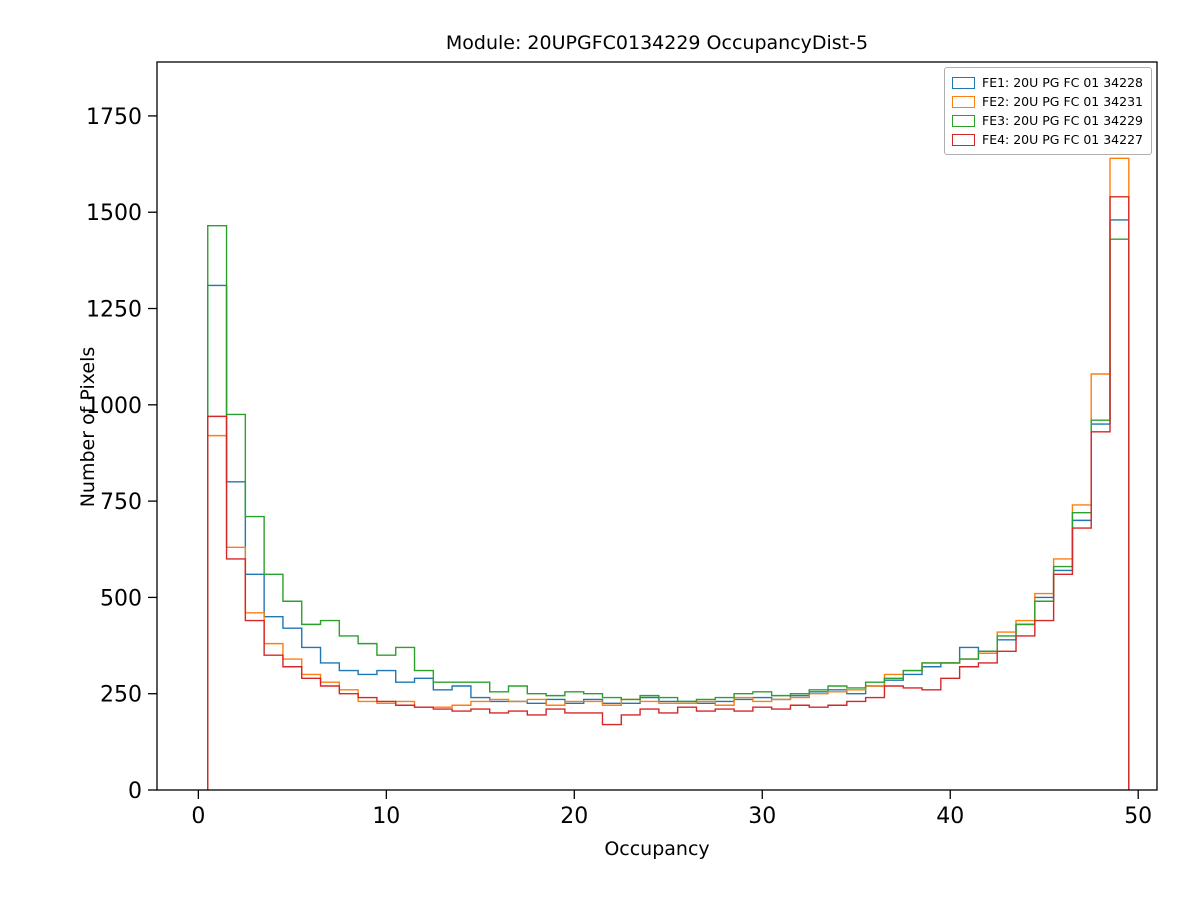  Describe the element at coordinates (114, 310) in the screenshot. I see `y-tick-label: 1250` at that location.